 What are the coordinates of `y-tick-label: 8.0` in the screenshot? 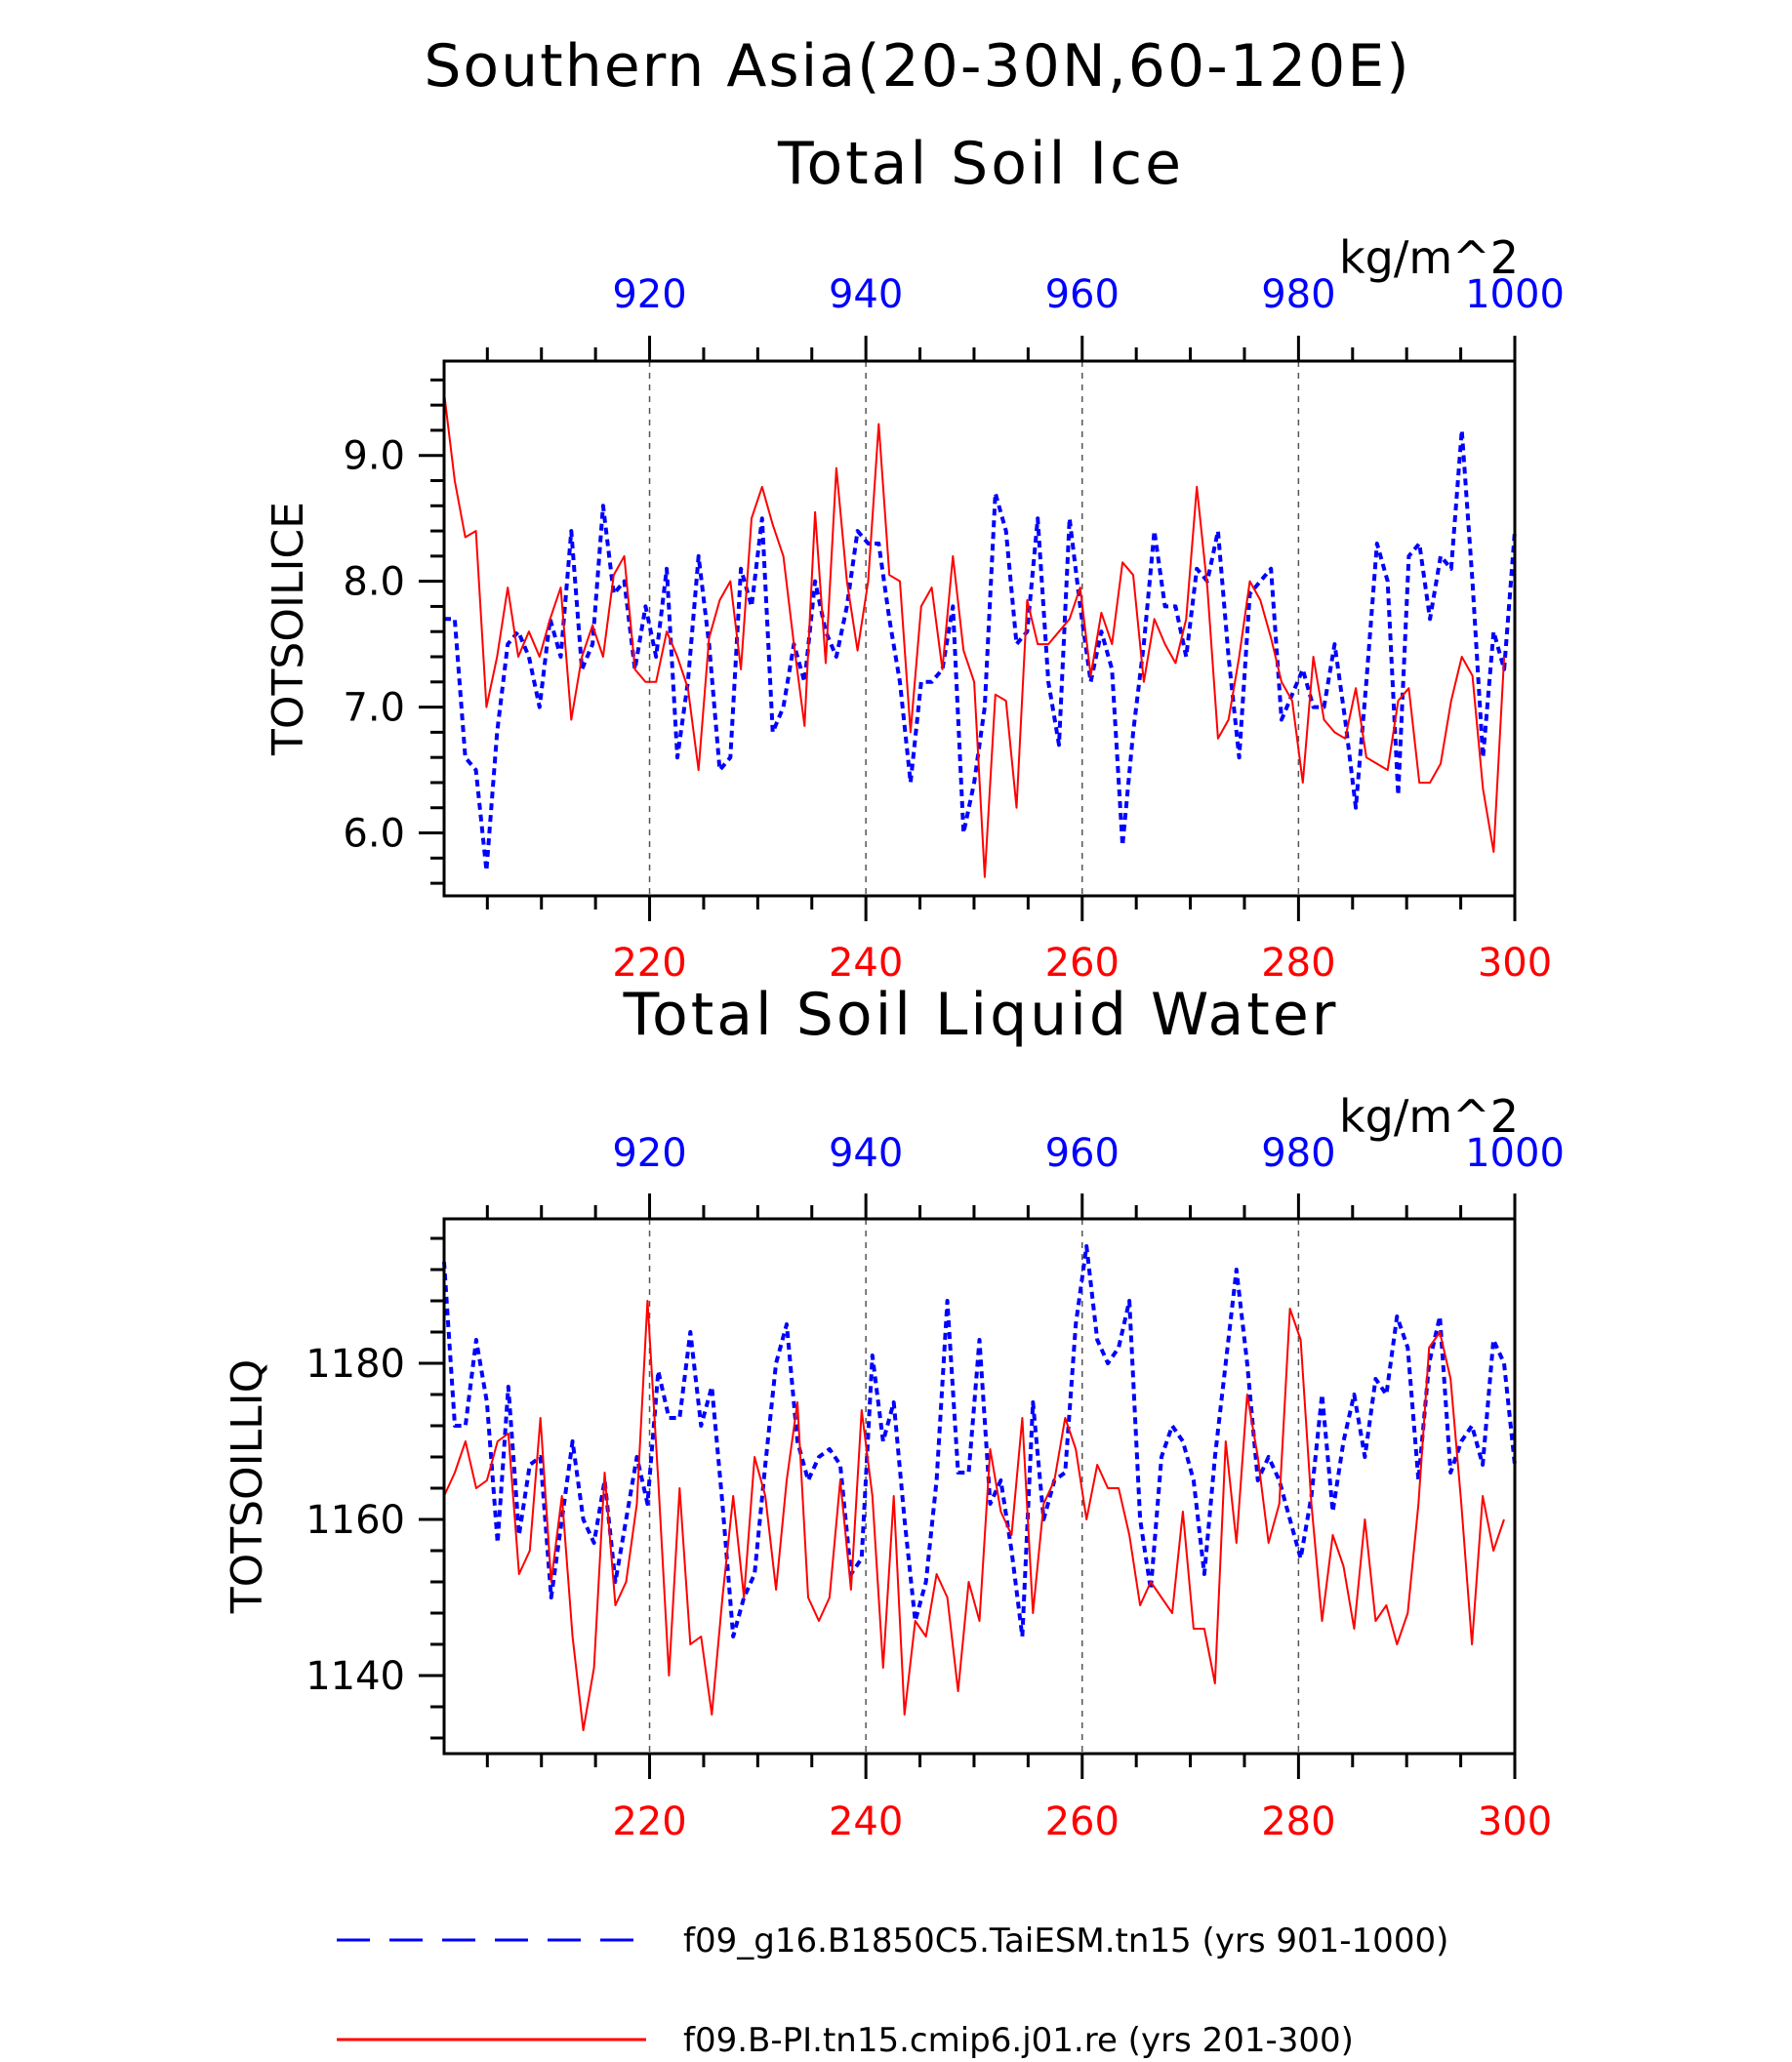 It's located at (374, 582).